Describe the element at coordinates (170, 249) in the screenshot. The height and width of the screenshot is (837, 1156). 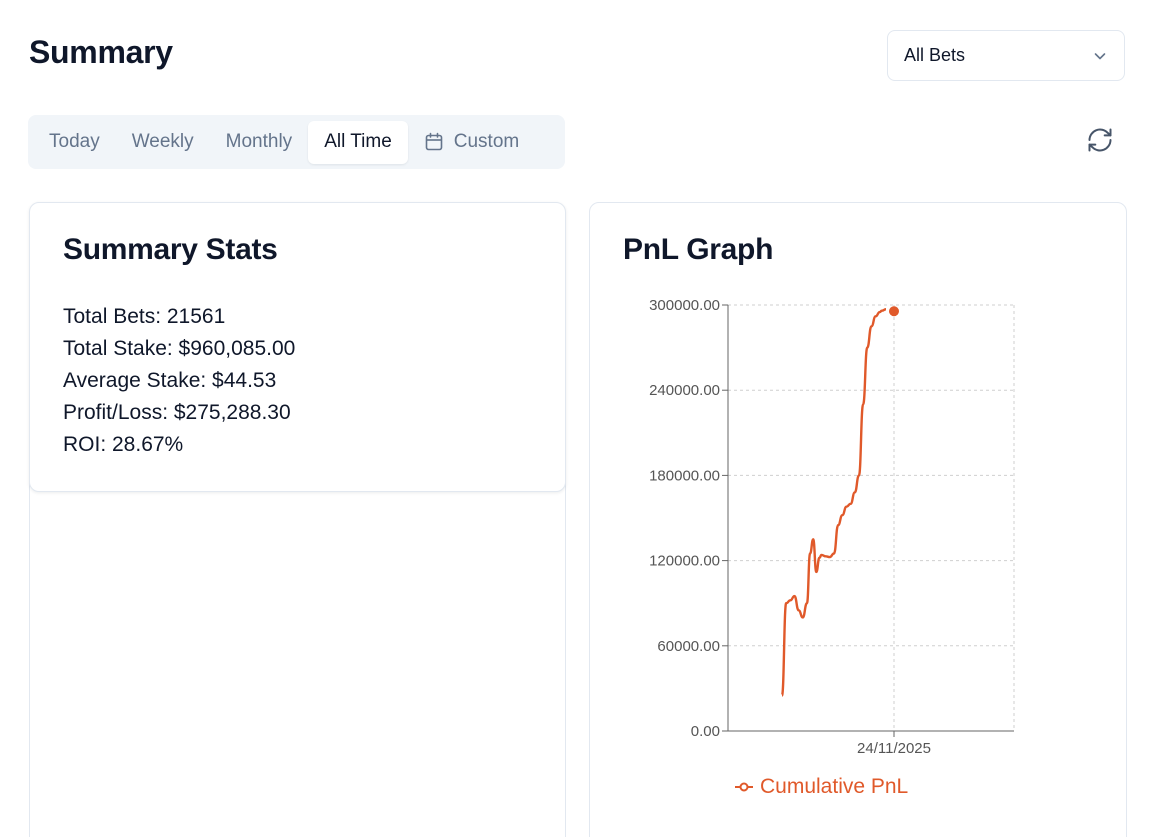
I see `summary-stats-title: Summary Stats` at that location.